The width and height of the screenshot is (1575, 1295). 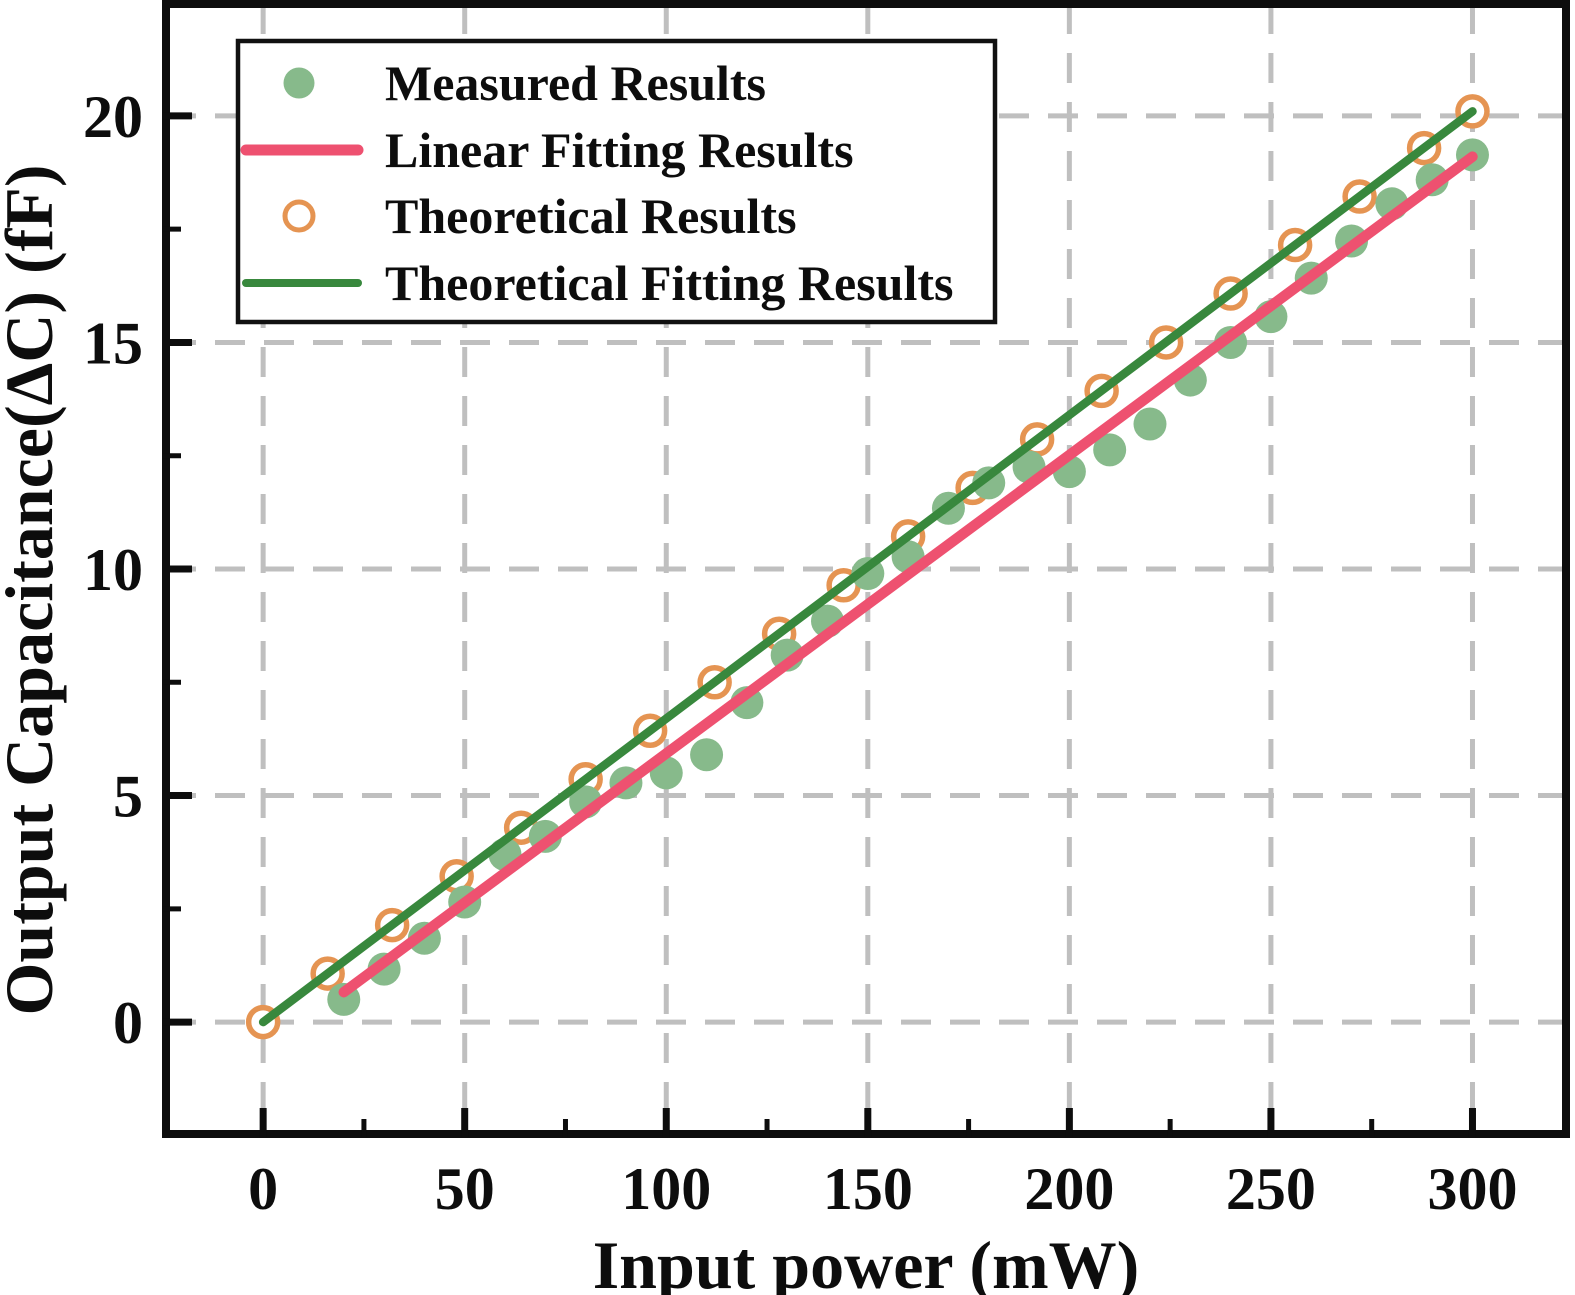 I want to click on x-tick-label: 200, so click(x=1069, y=1189).